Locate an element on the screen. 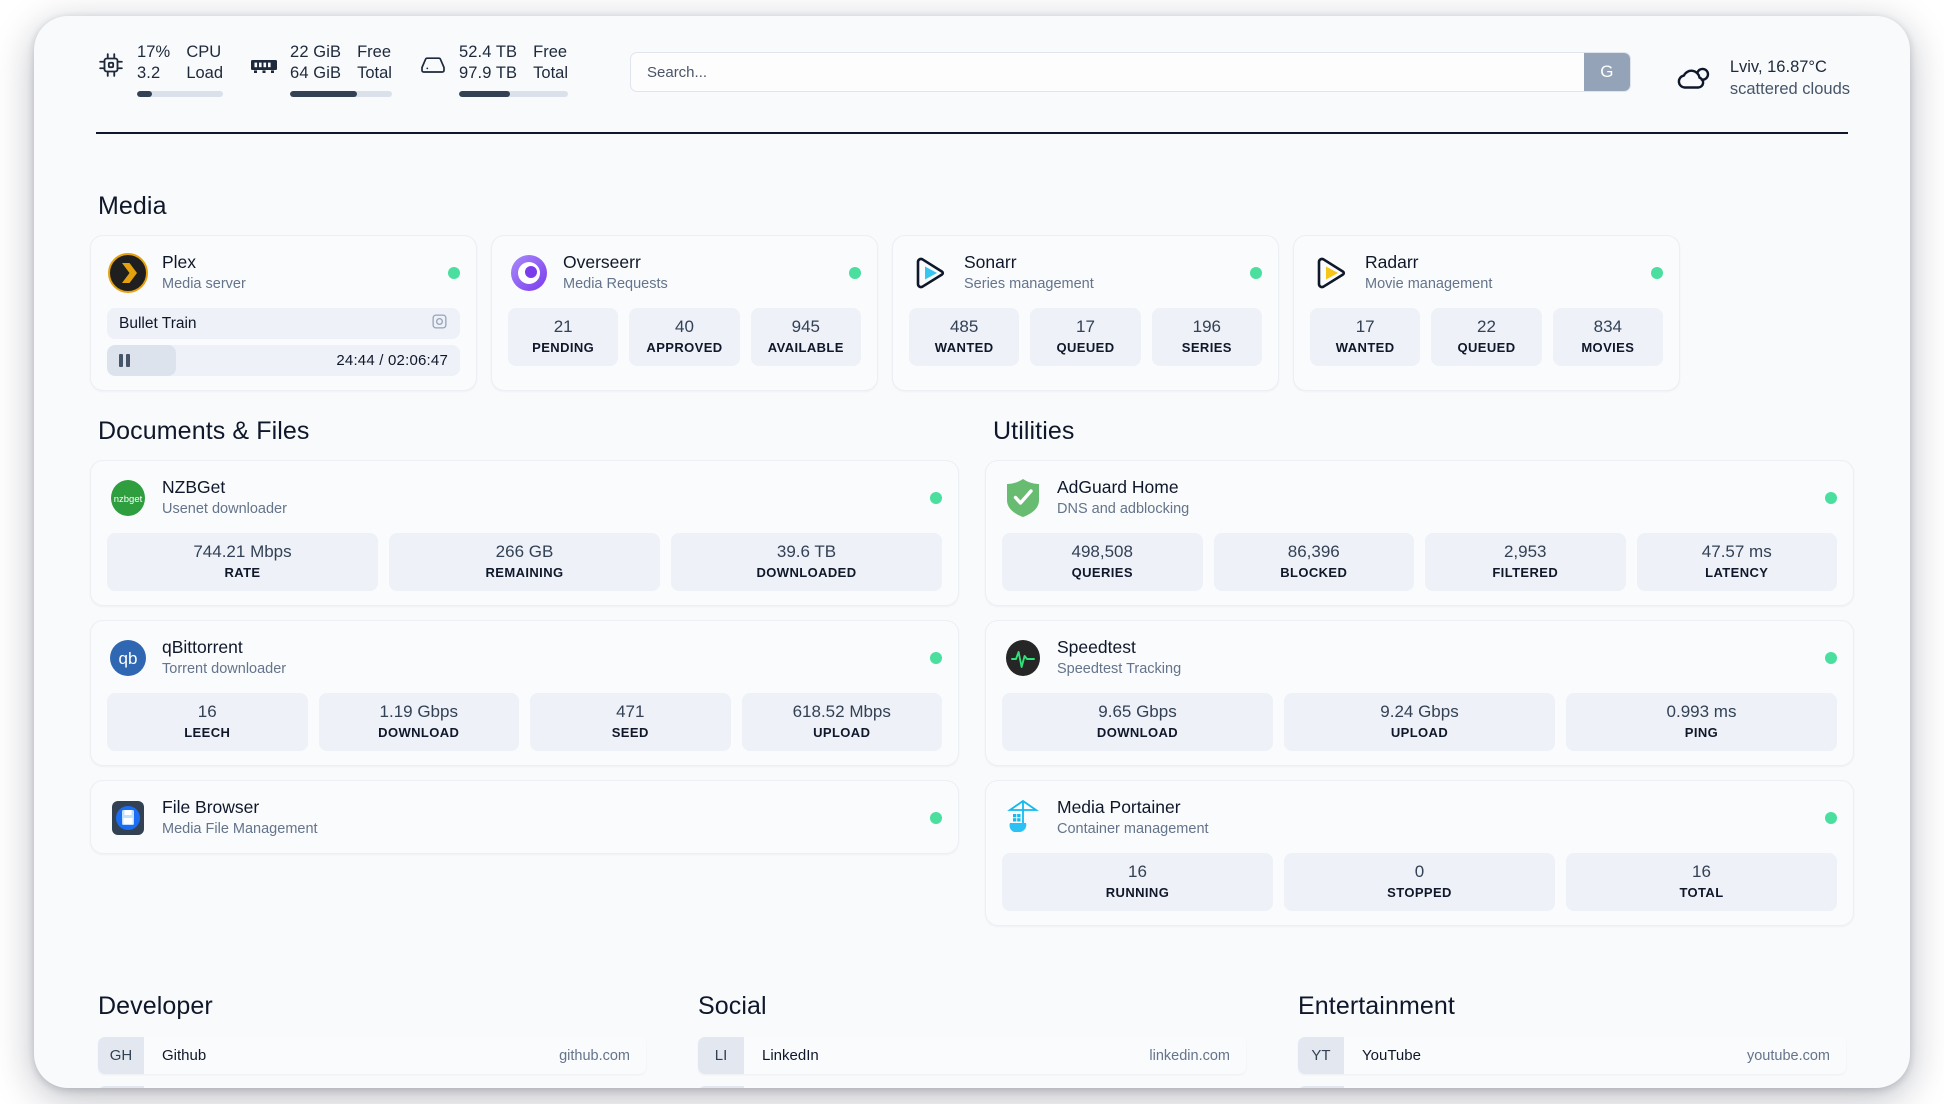 The height and width of the screenshot is (1104, 1944). stat-tile: 1.19 Gbps DOWNLOAD is located at coordinates (418, 722).